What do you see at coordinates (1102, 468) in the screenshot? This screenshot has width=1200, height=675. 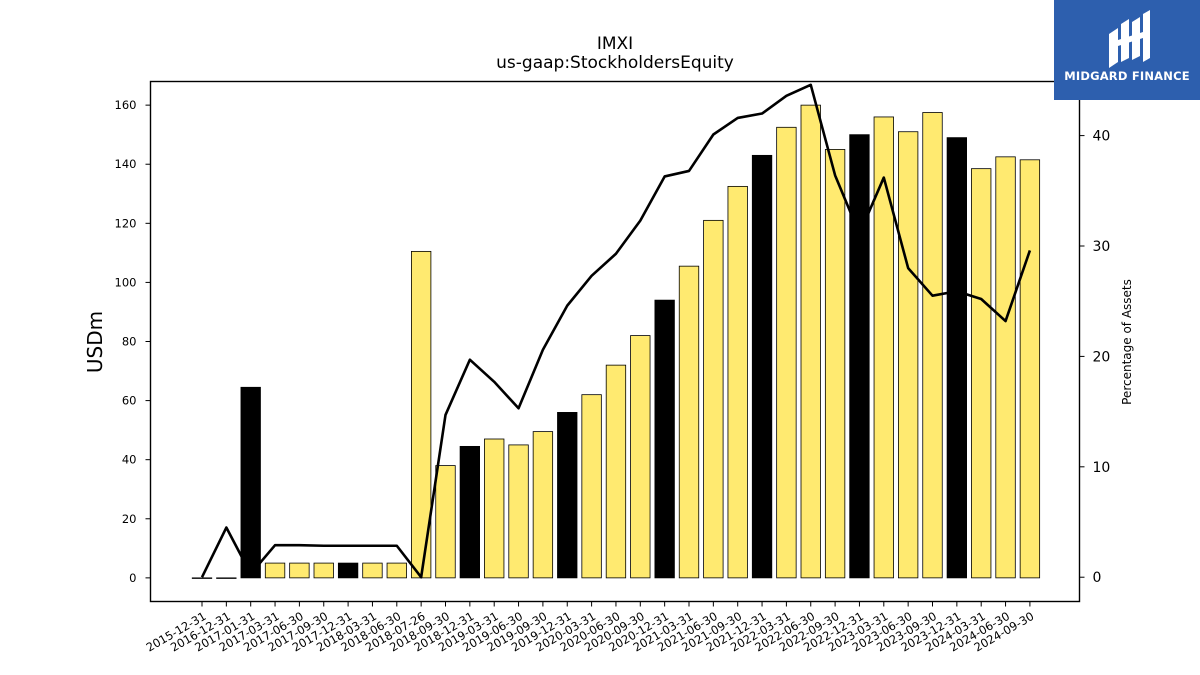 I see `y2-tick-label: 10` at bounding box center [1102, 468].